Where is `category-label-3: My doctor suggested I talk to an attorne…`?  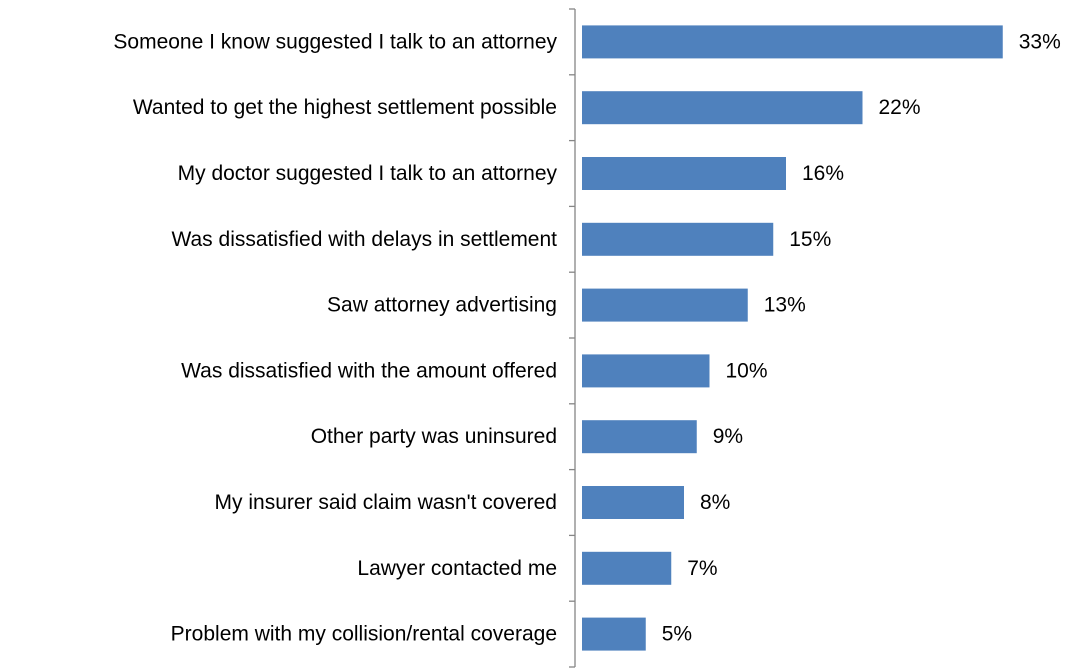
category-label-3: My doctor suggested I talk to an attorne… is located at coordinates (368, 173).